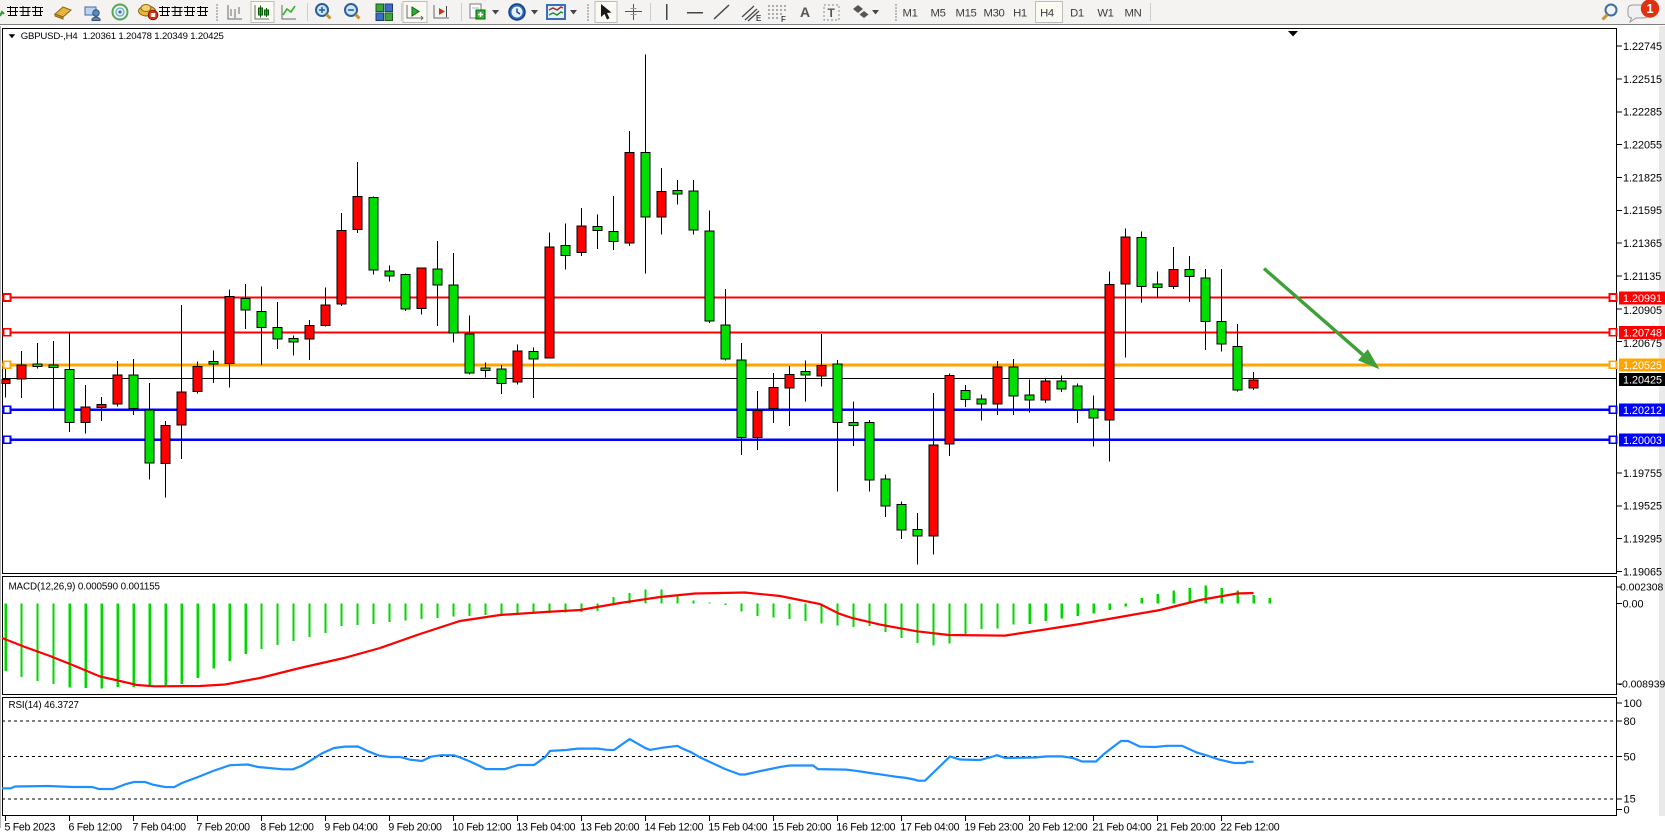 This screenshot has height=840, width=1665. What do you see at coordinates (481, 828) in the screenshot?
I see `svg-text: 10 Feb 12:00` at bounding box center [481, 828].